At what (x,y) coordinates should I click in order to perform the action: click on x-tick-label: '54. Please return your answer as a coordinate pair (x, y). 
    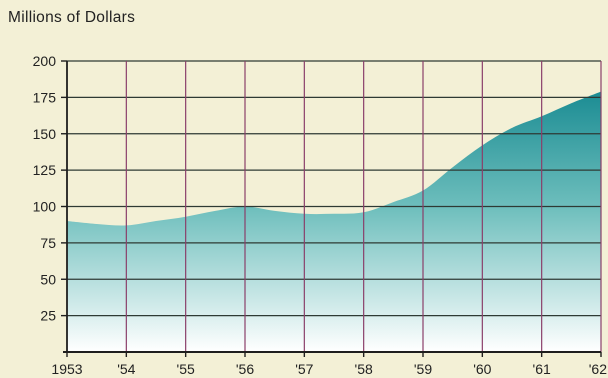
    Looking at the image, I should click on (126, 369).